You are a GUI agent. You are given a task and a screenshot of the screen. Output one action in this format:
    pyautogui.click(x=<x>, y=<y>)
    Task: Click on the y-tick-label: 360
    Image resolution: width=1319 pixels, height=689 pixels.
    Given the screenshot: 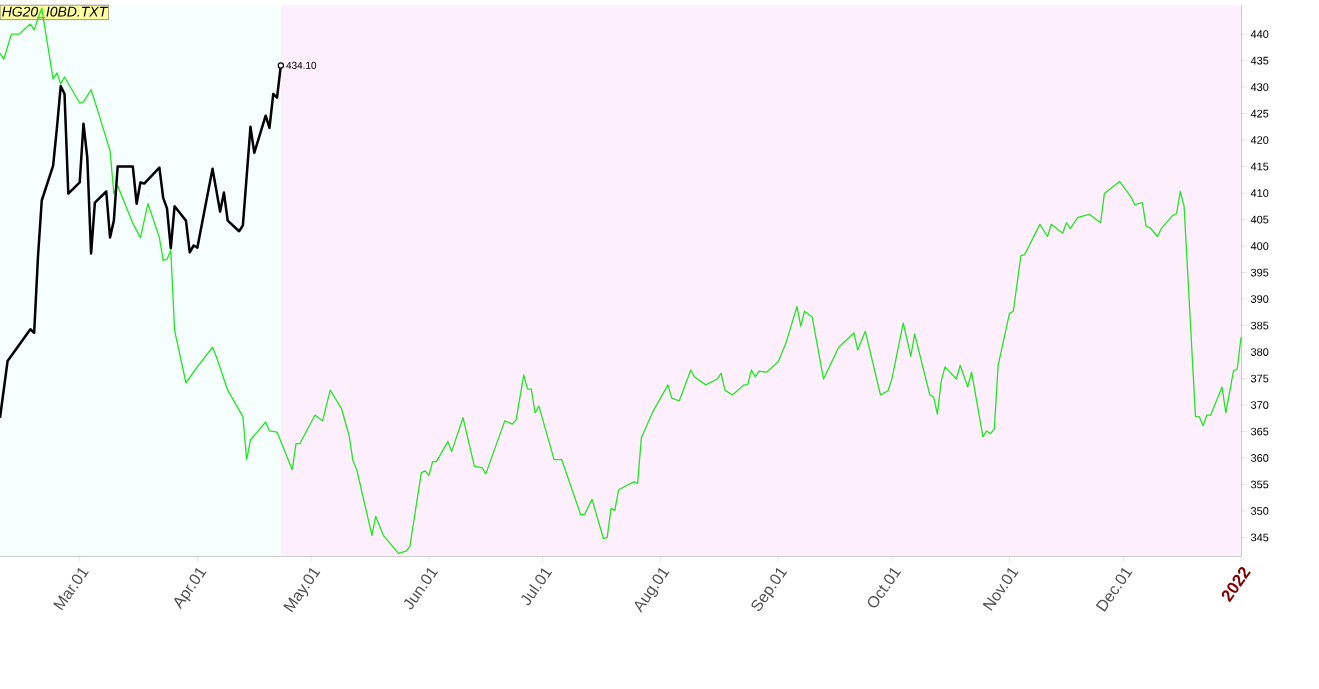 What is the action you would take?
    pyautogui.click(x=1259, y=458)
    